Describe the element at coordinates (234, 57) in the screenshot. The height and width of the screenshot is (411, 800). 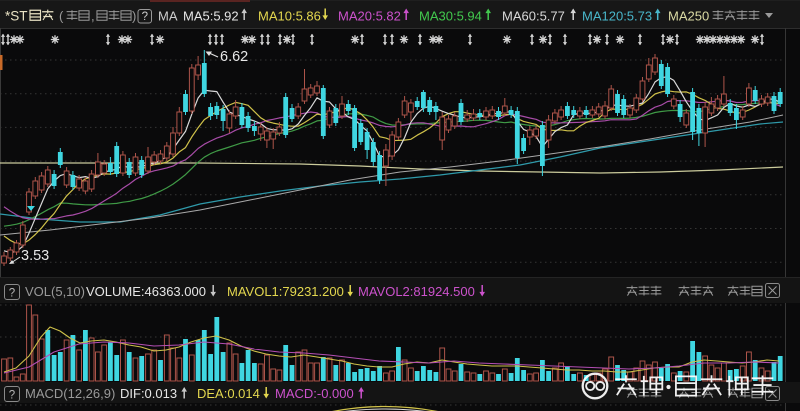
I see `svg-text: 6.62` at that location.